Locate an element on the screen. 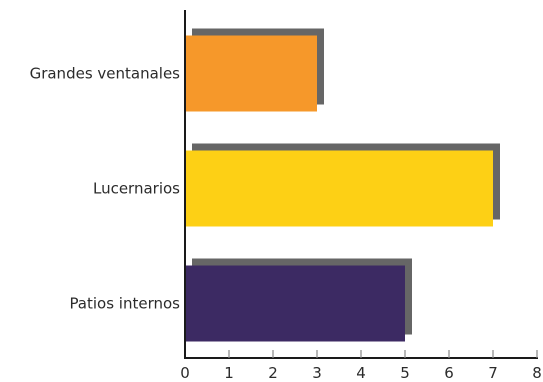 The width and height of the screenshot is (543, 382). category-label-2: Patios internos is located at coordinates (124, 304).